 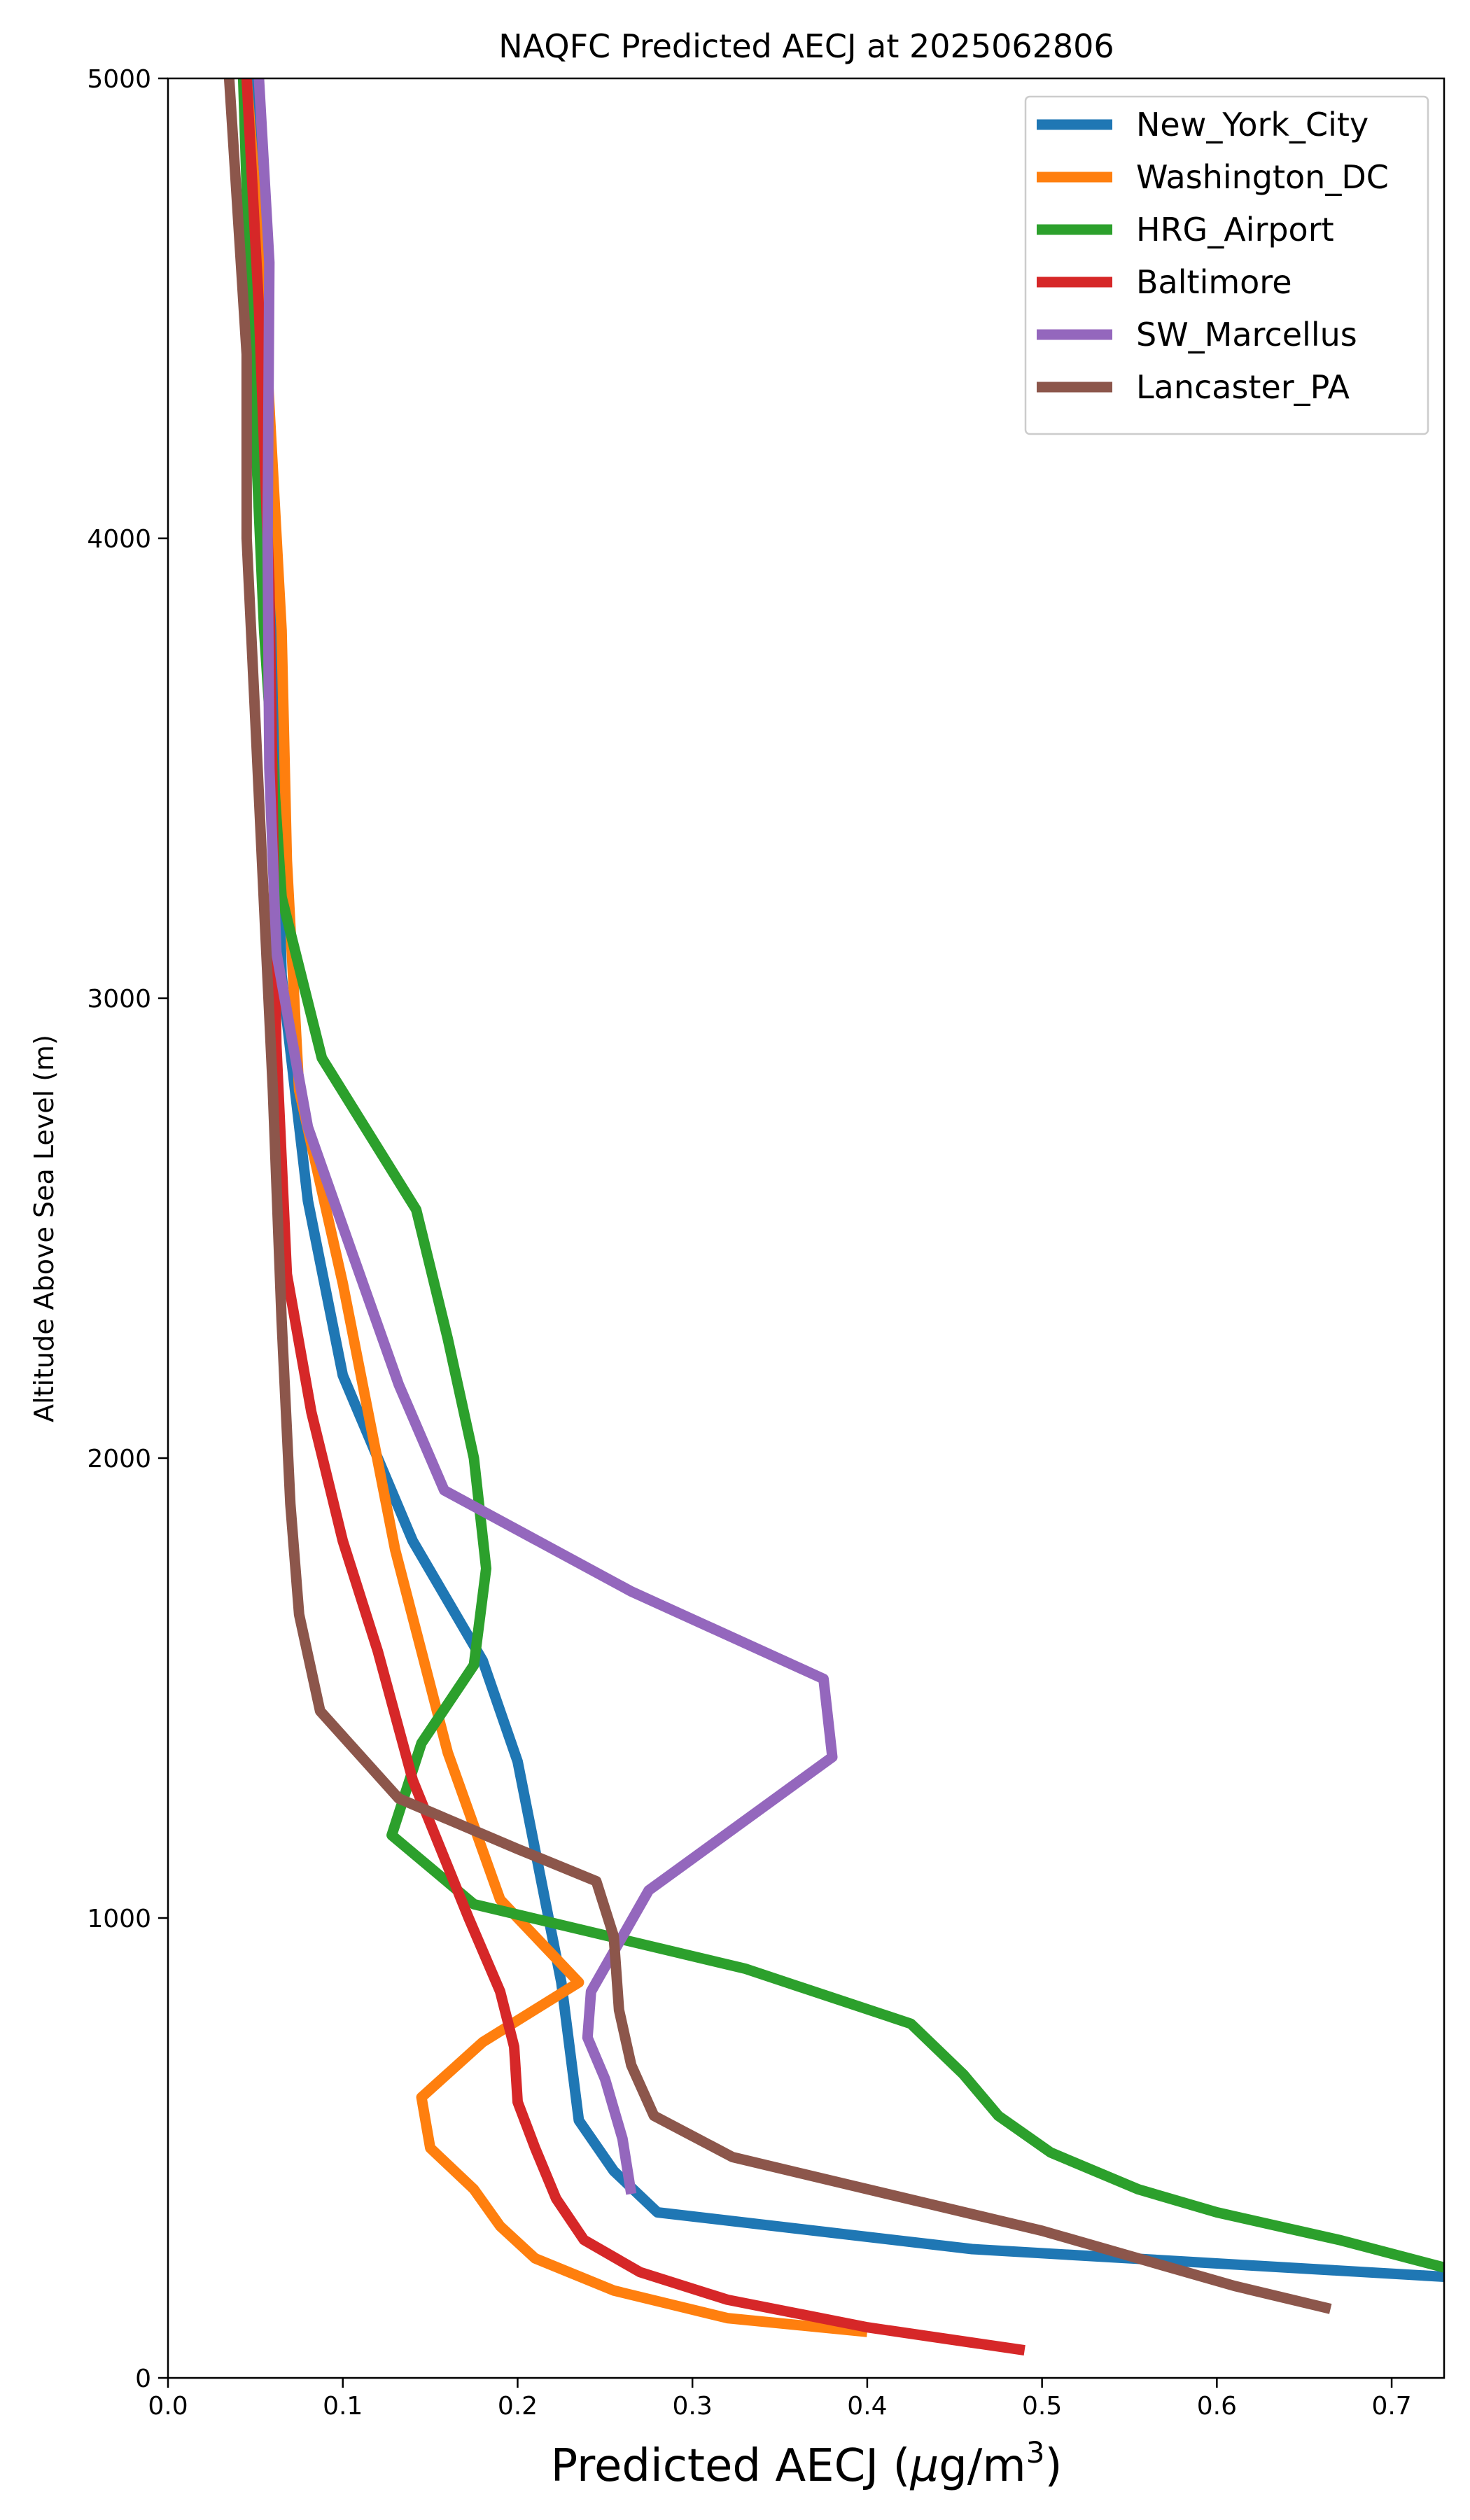 What do you see at coordinates (44, 1228) in the screenshot?
I see `y-axis-label: Altitude Above Sea Level (m)` at bounding box center [44, 1228].